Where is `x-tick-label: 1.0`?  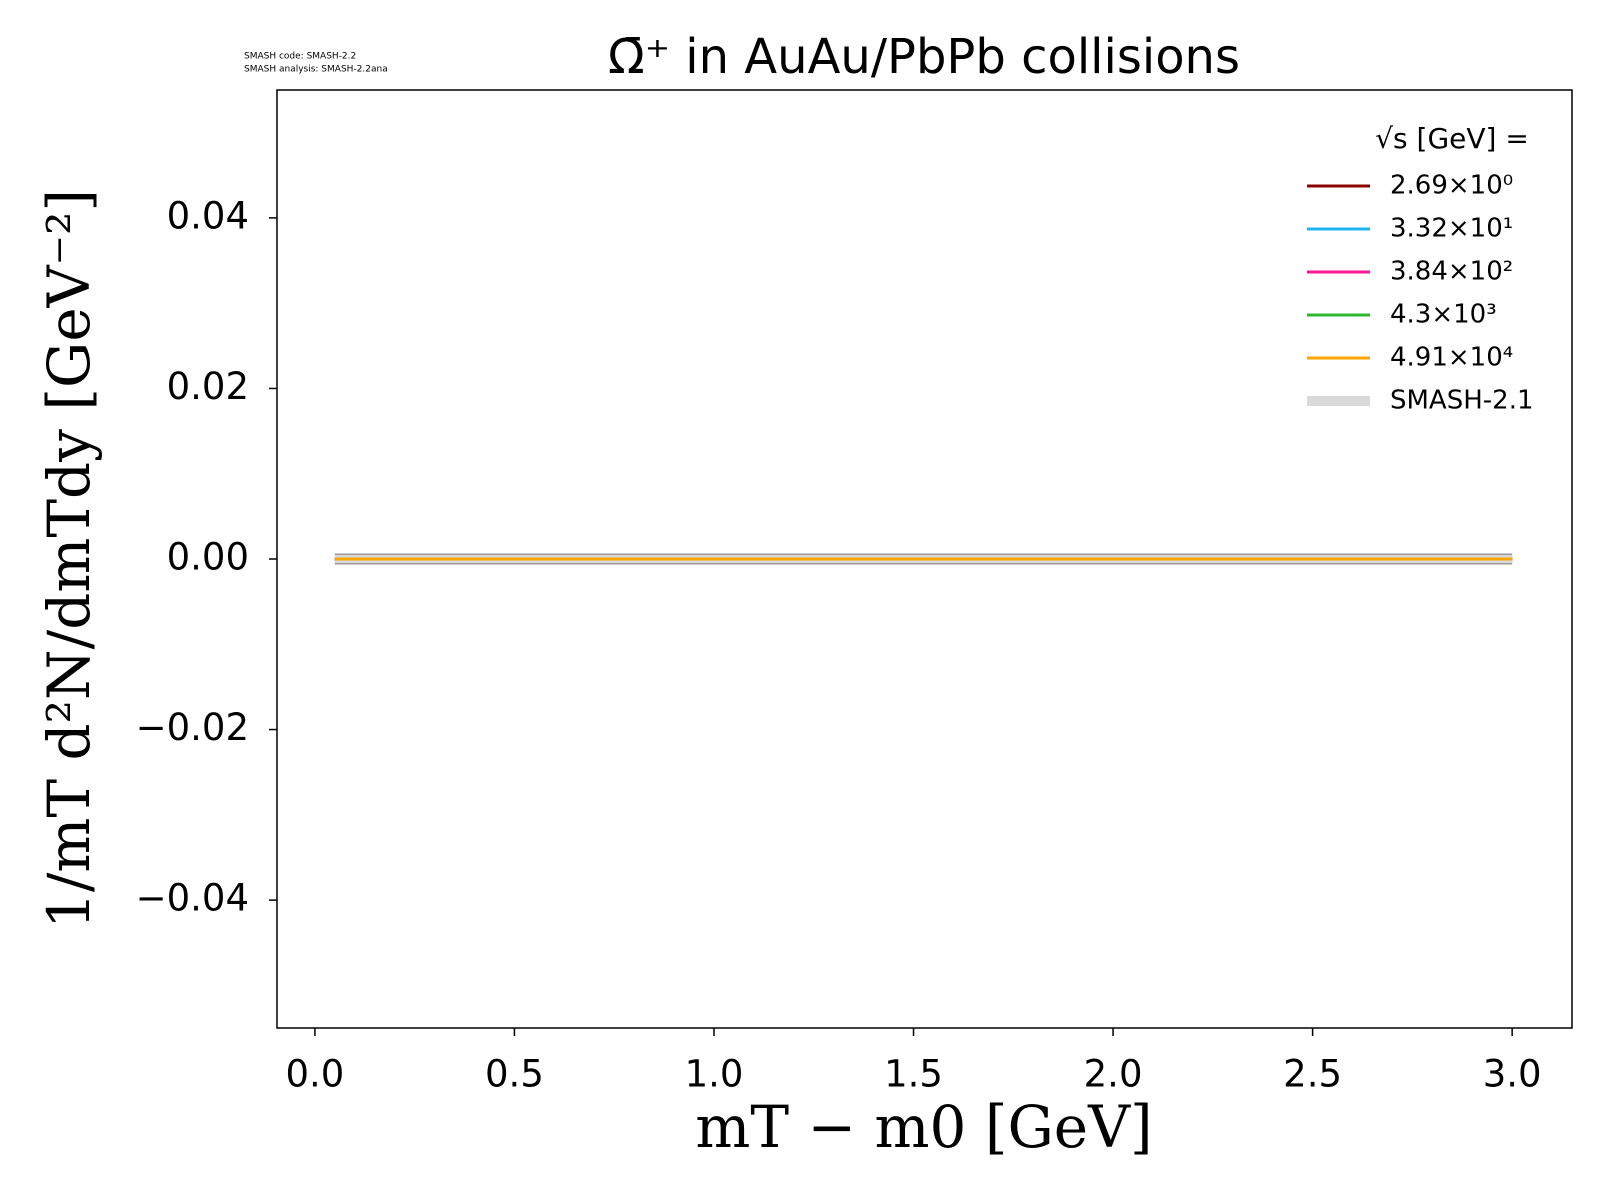 x-tick-label: 1.0 is located at coordinates (714, 1074).